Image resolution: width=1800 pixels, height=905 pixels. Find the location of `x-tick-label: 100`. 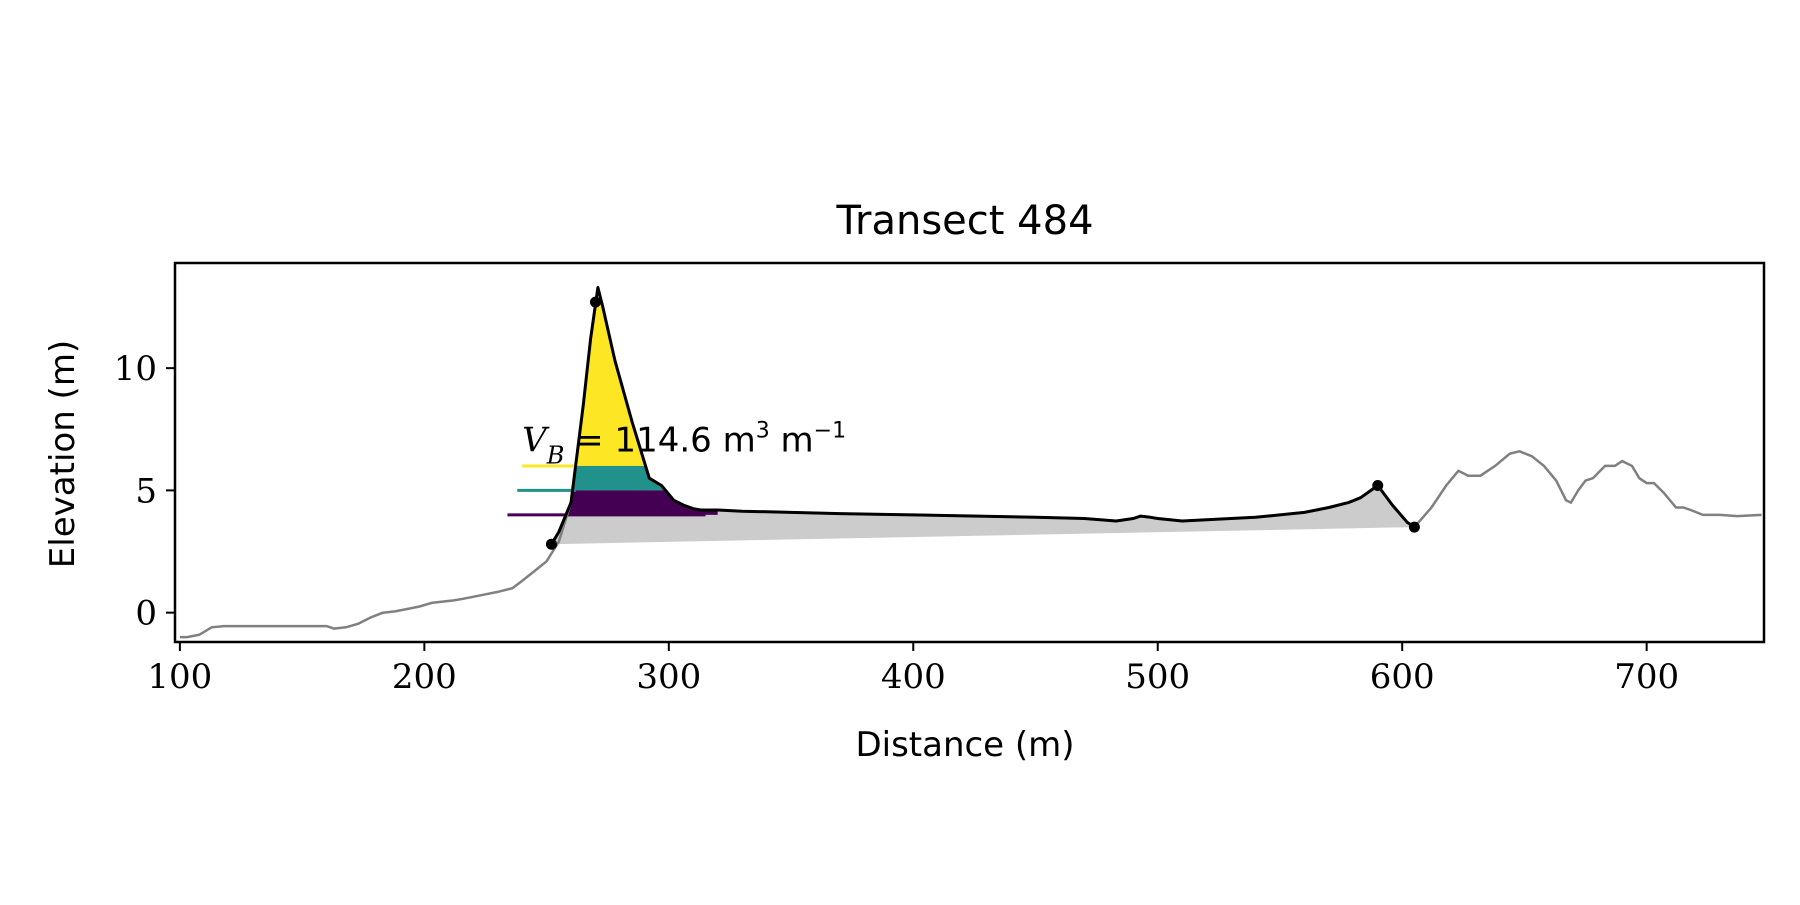

x-tick-label: 100 is located at coordinates (179, 677).